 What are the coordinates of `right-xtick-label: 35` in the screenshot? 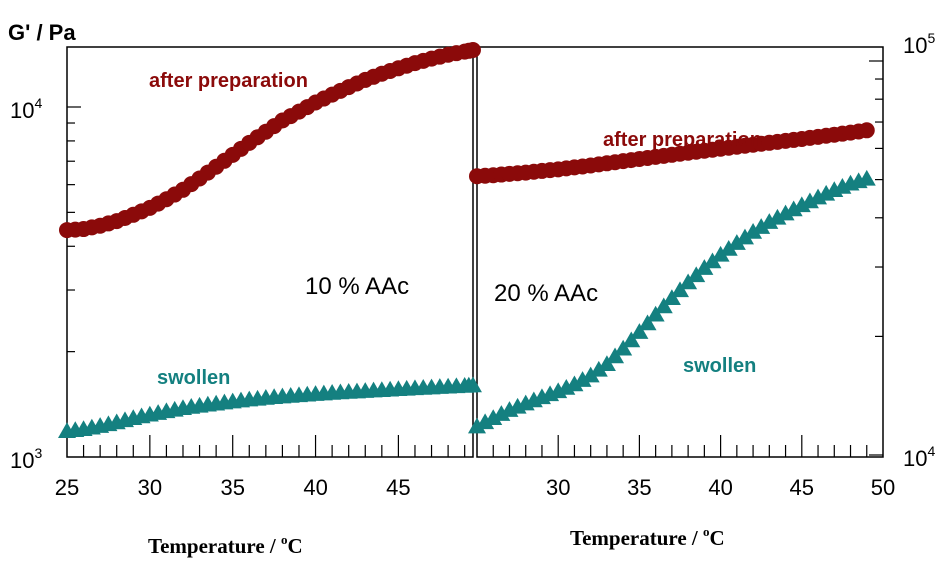 It's located at (639, 487).